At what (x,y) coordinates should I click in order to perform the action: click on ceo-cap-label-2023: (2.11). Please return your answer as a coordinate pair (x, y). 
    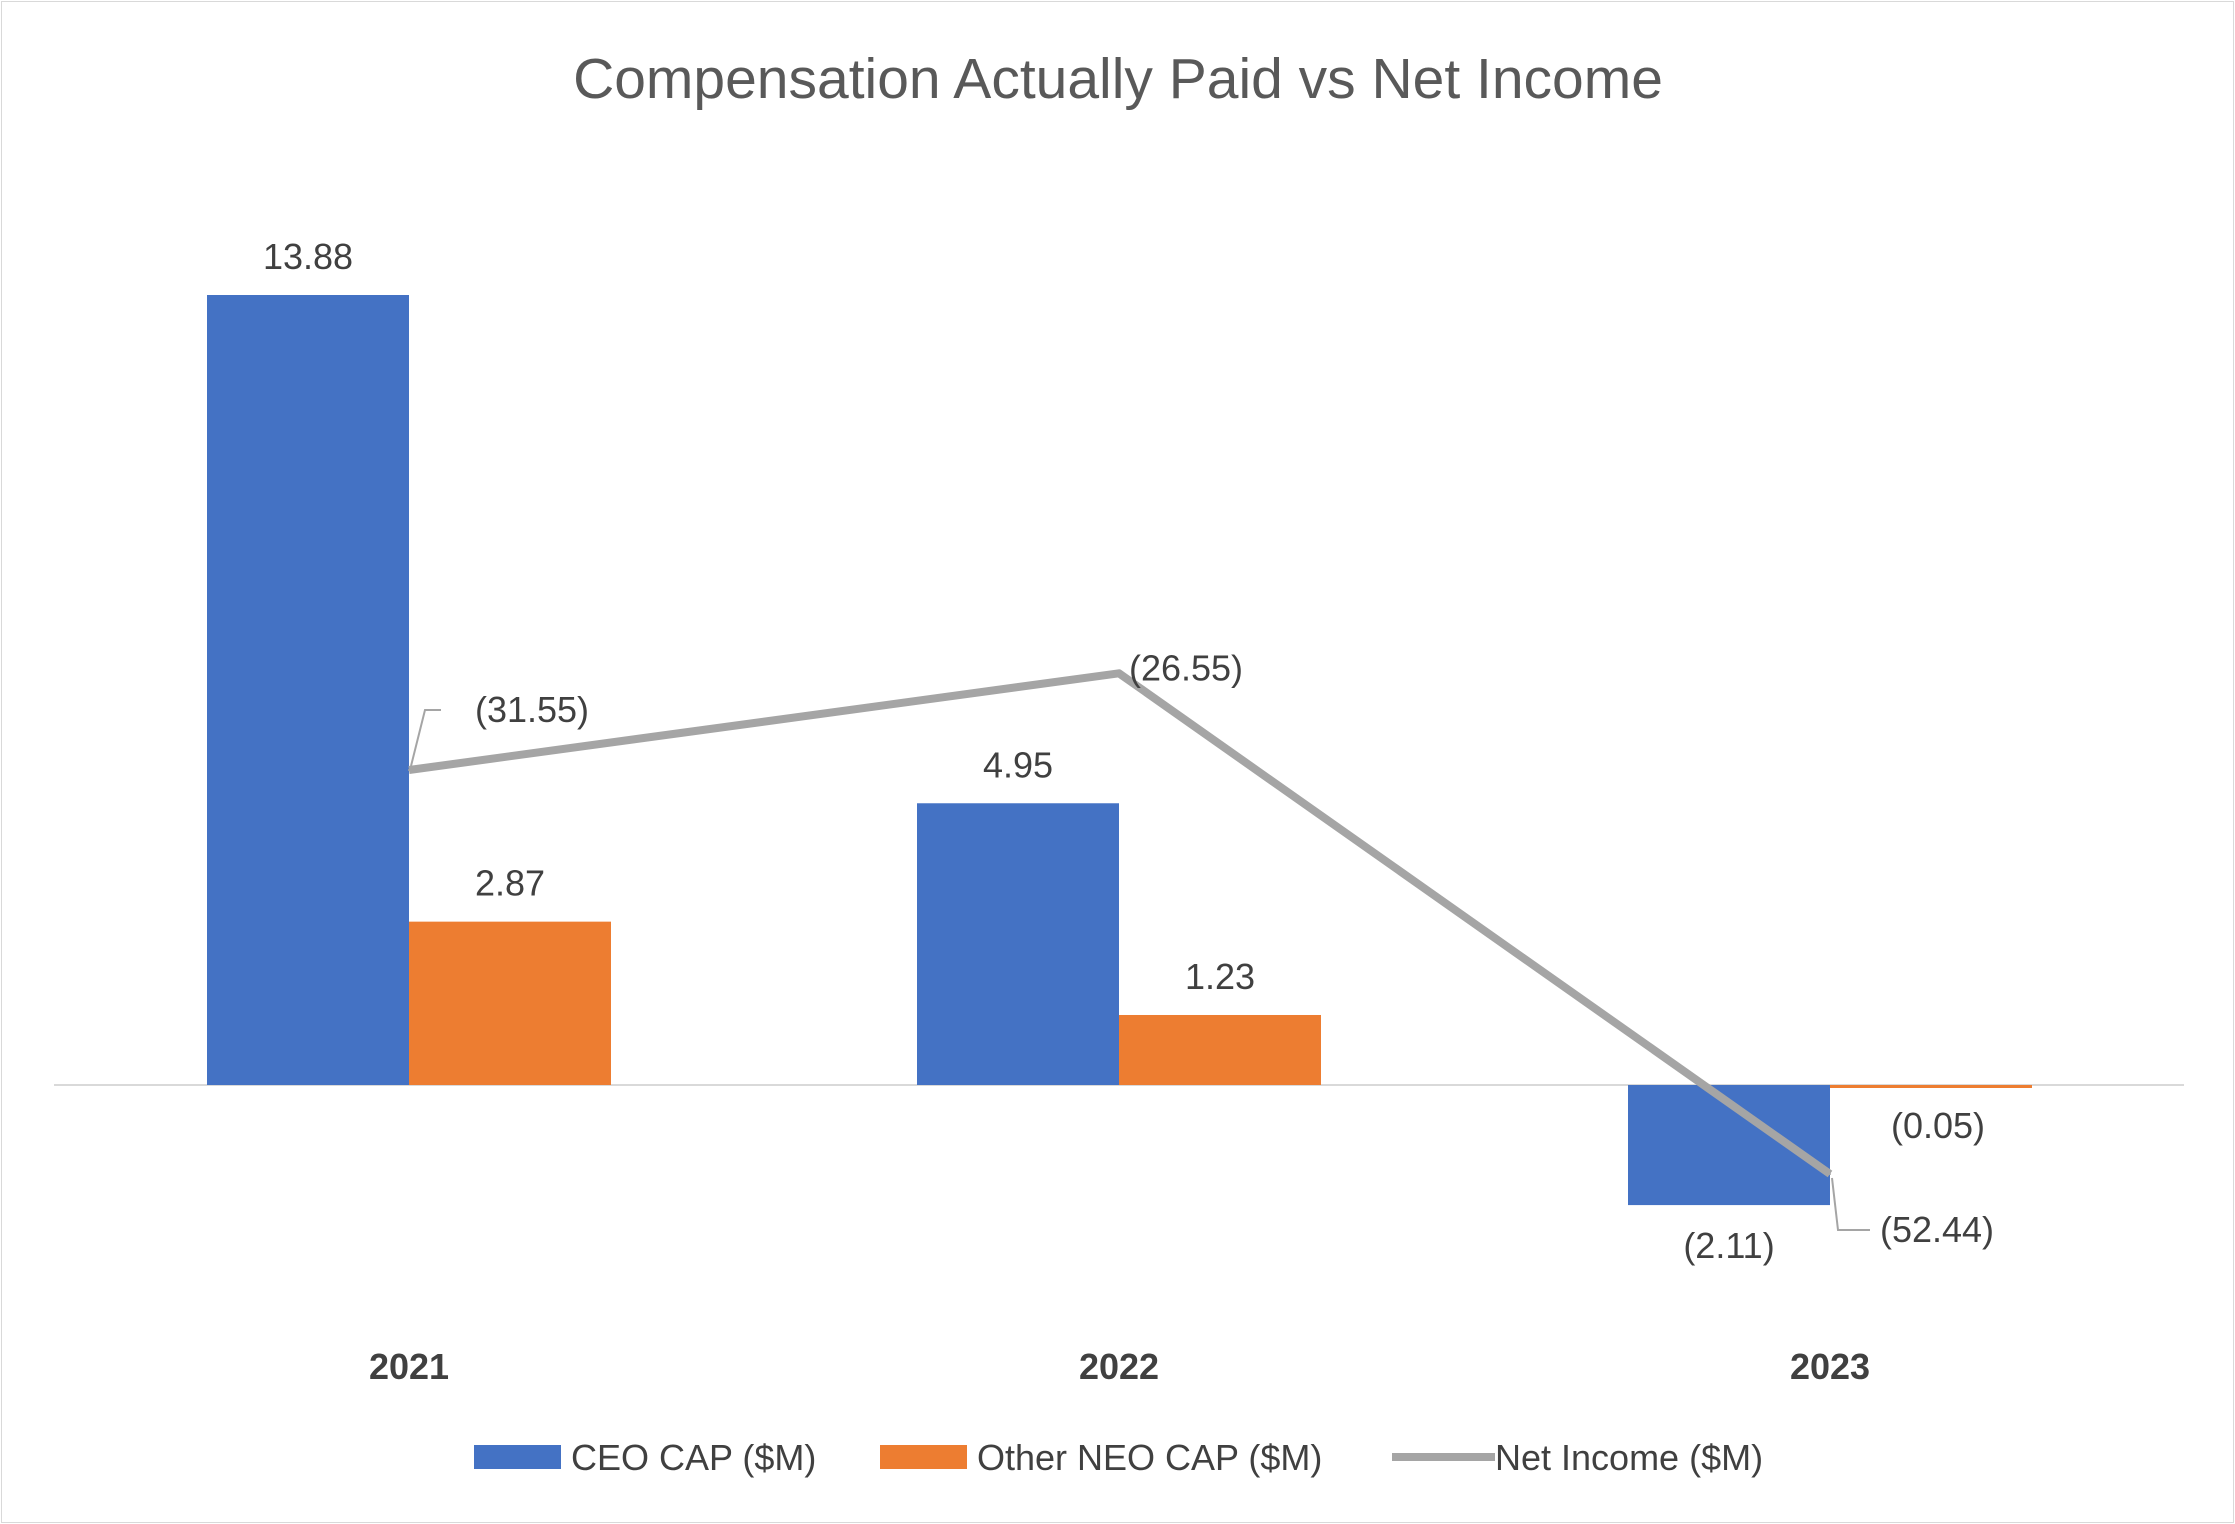
    Looking at the image, I should click on (1728, 1245).